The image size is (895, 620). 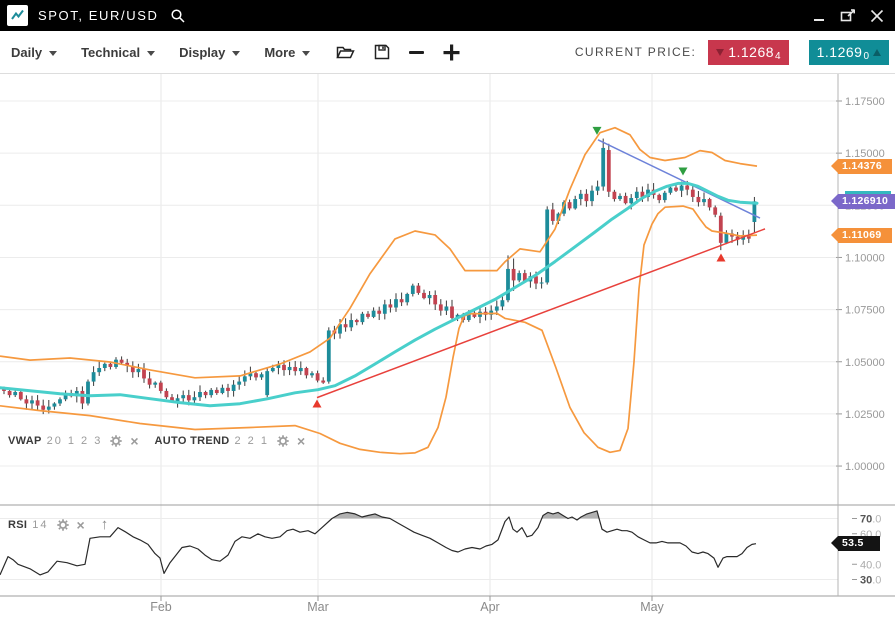 What do you see at coordinates (378, 543) in the screenshot?
I see `rsi-line` at bounding box center [378, 543].